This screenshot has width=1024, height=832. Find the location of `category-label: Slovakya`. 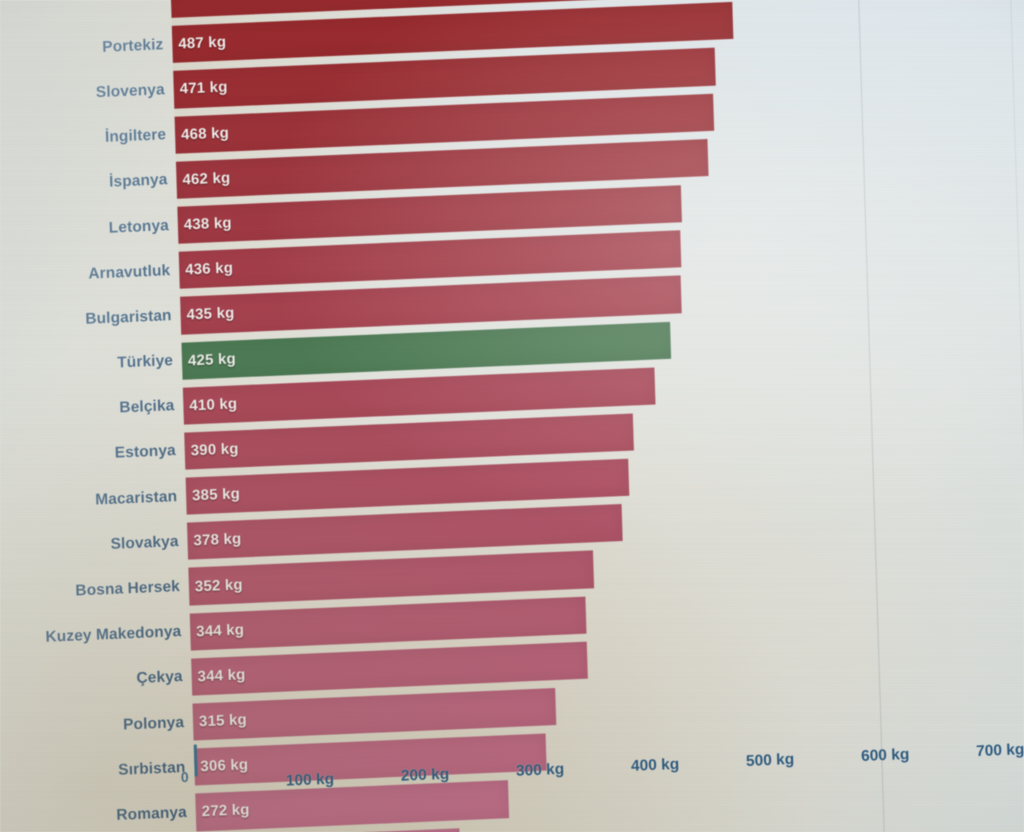

category-label: Slovakya is located at coordinates (144, 542).